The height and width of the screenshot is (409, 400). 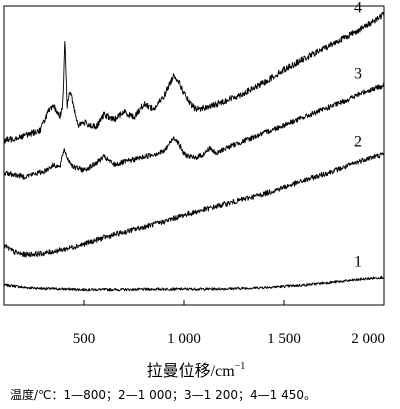 I want to click on x-tick-label: 500, so click(x=84, y=339).